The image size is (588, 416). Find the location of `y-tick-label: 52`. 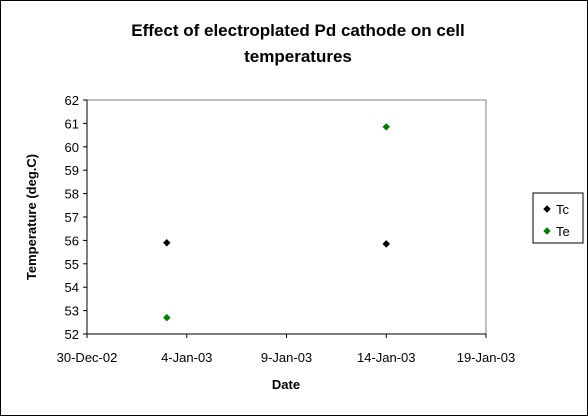

y-tick-label: 52 is located at coordinates (72, 334).